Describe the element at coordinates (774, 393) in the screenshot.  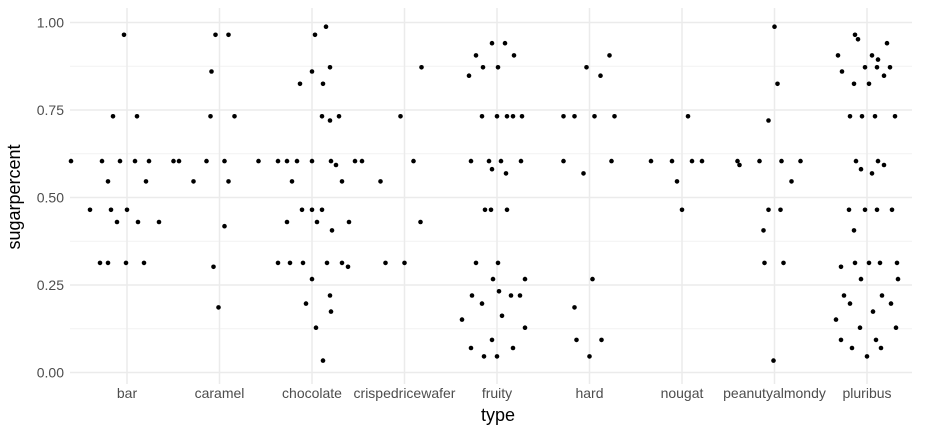
I see `x-tick-label: peanutyalmondy` at that location.